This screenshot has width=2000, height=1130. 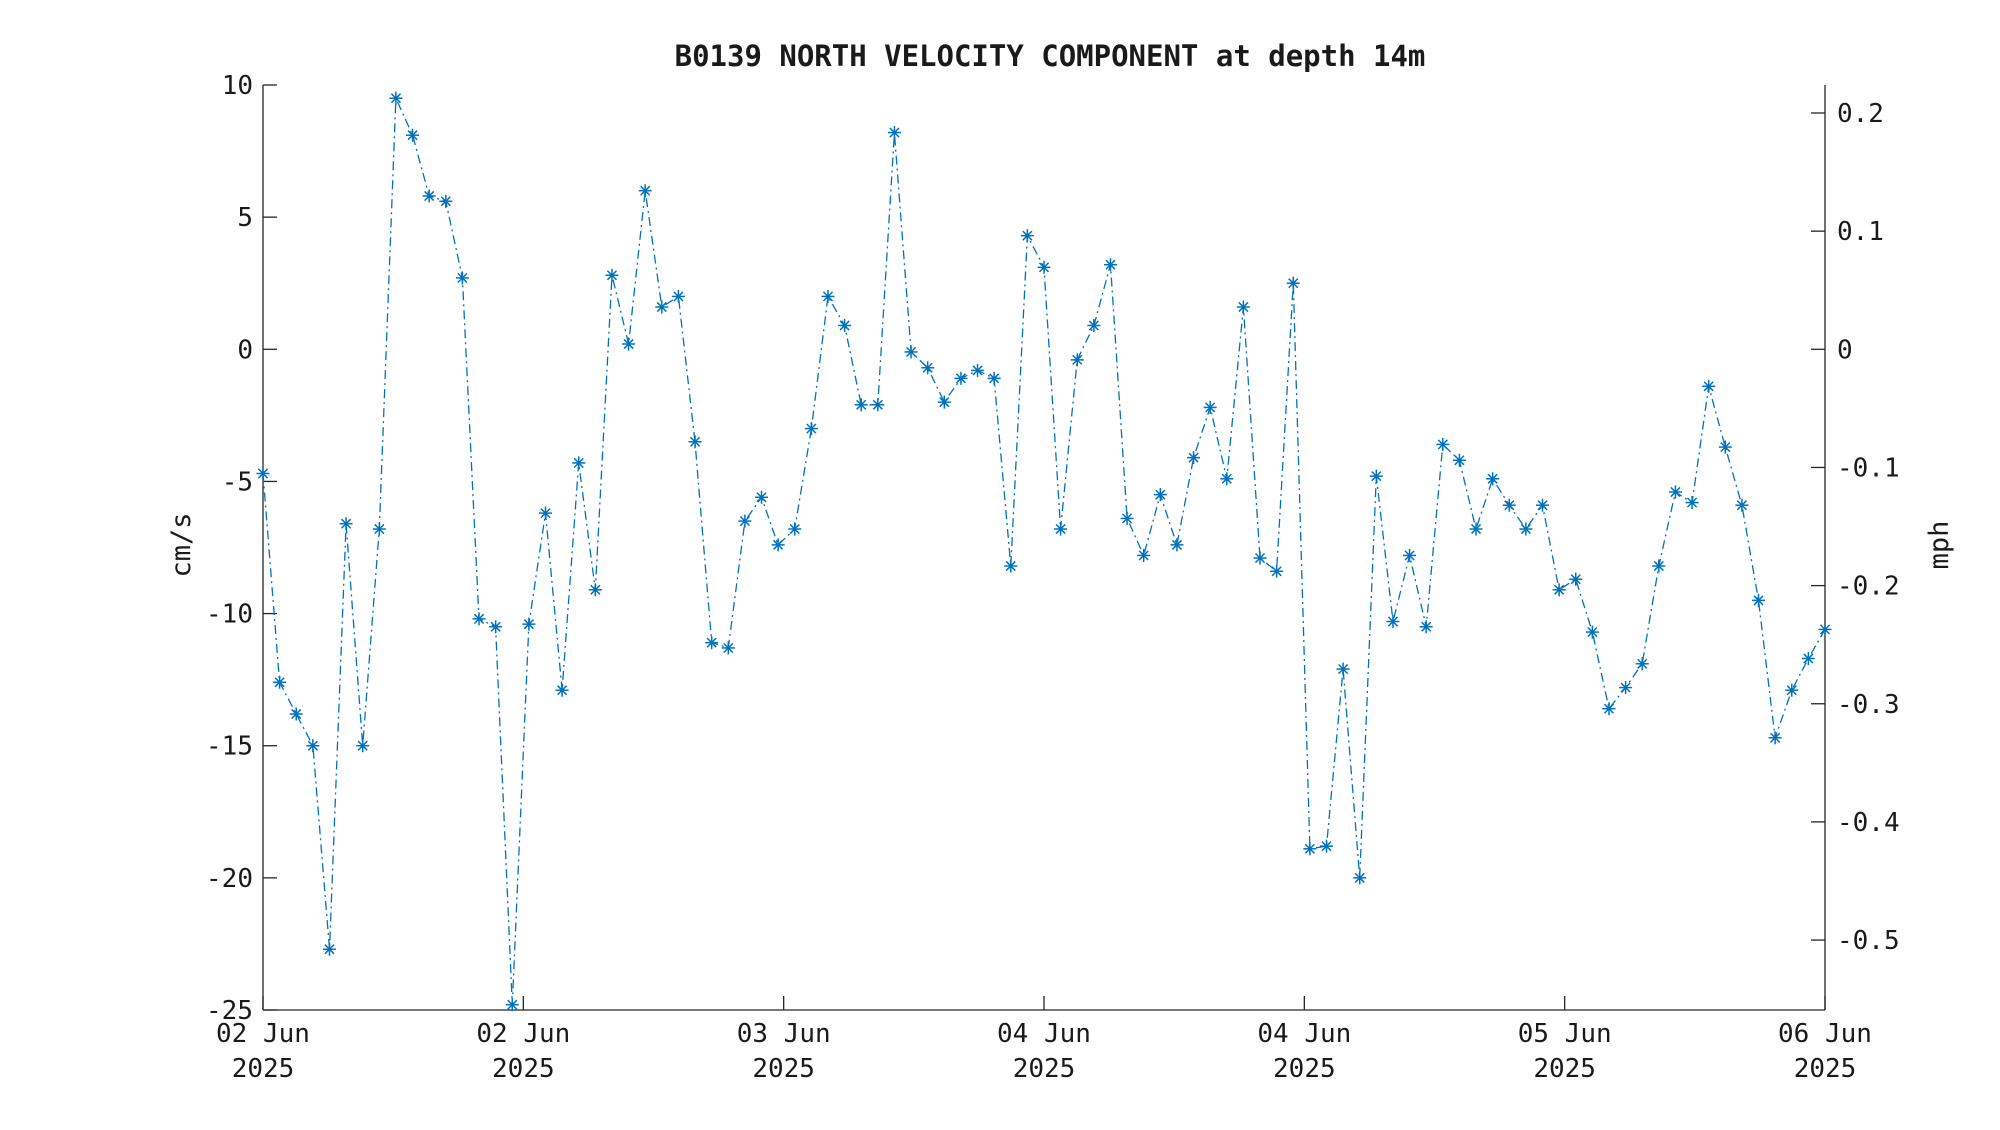 I want to click on y-right-tick-label: 0.2, so click(x=1860, y=114).